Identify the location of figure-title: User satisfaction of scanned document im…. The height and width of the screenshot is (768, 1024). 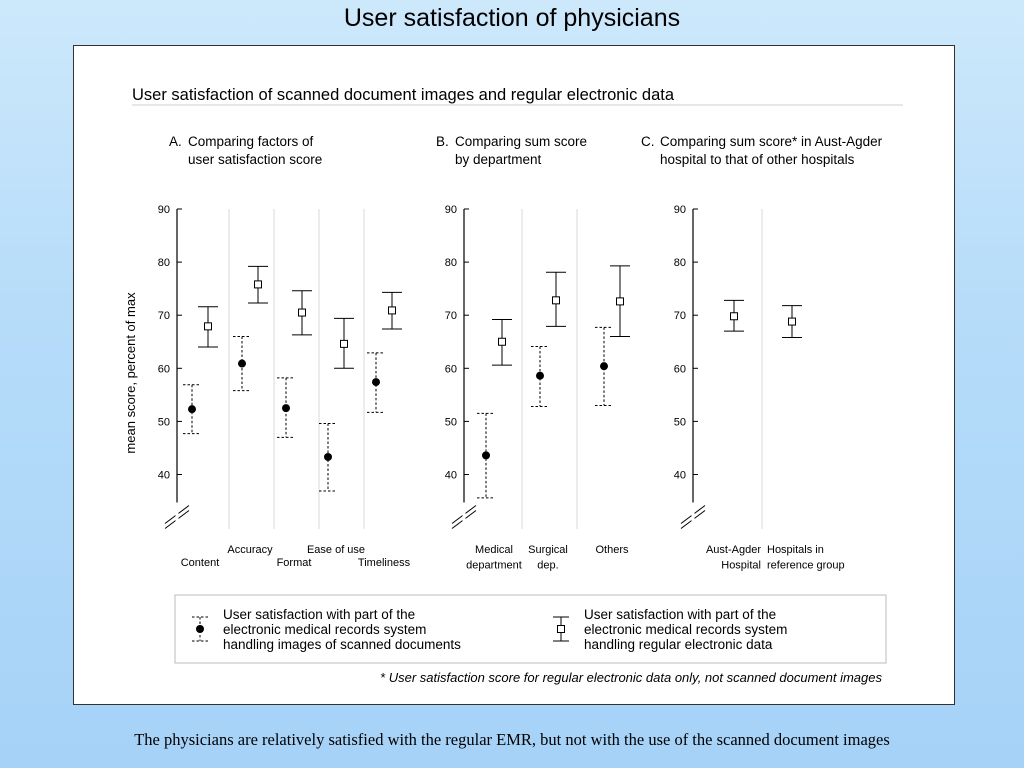
(403, 95).